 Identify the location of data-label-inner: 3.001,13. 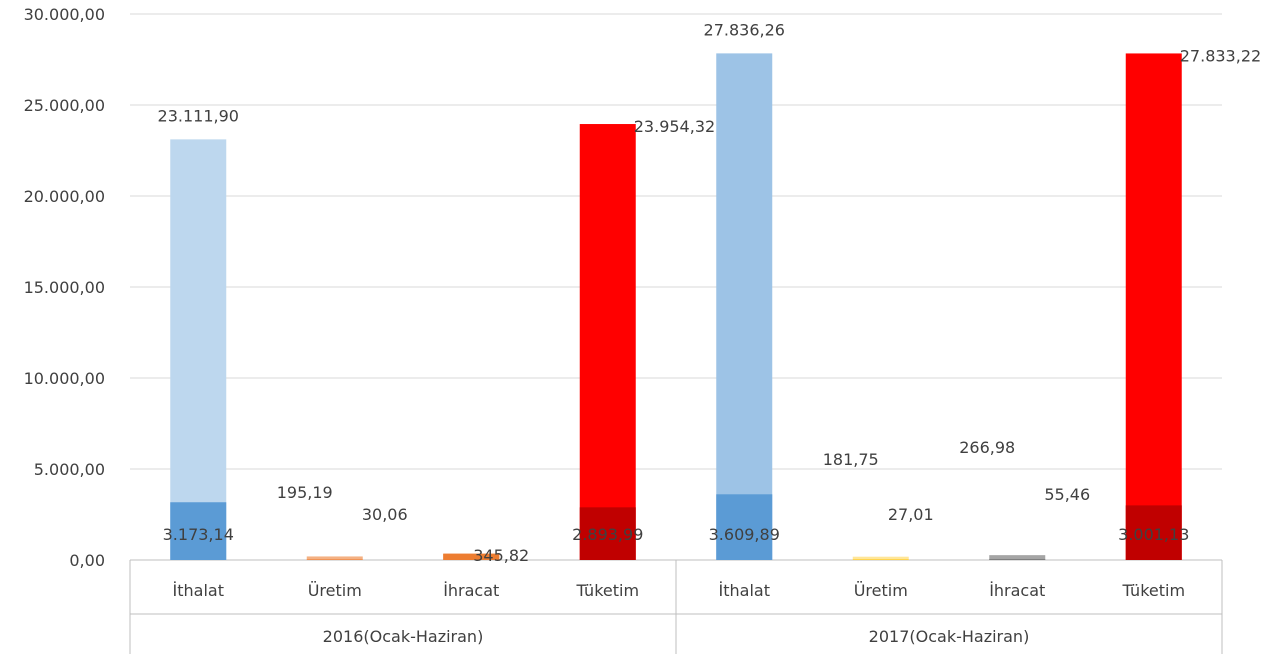
(1153, 534).